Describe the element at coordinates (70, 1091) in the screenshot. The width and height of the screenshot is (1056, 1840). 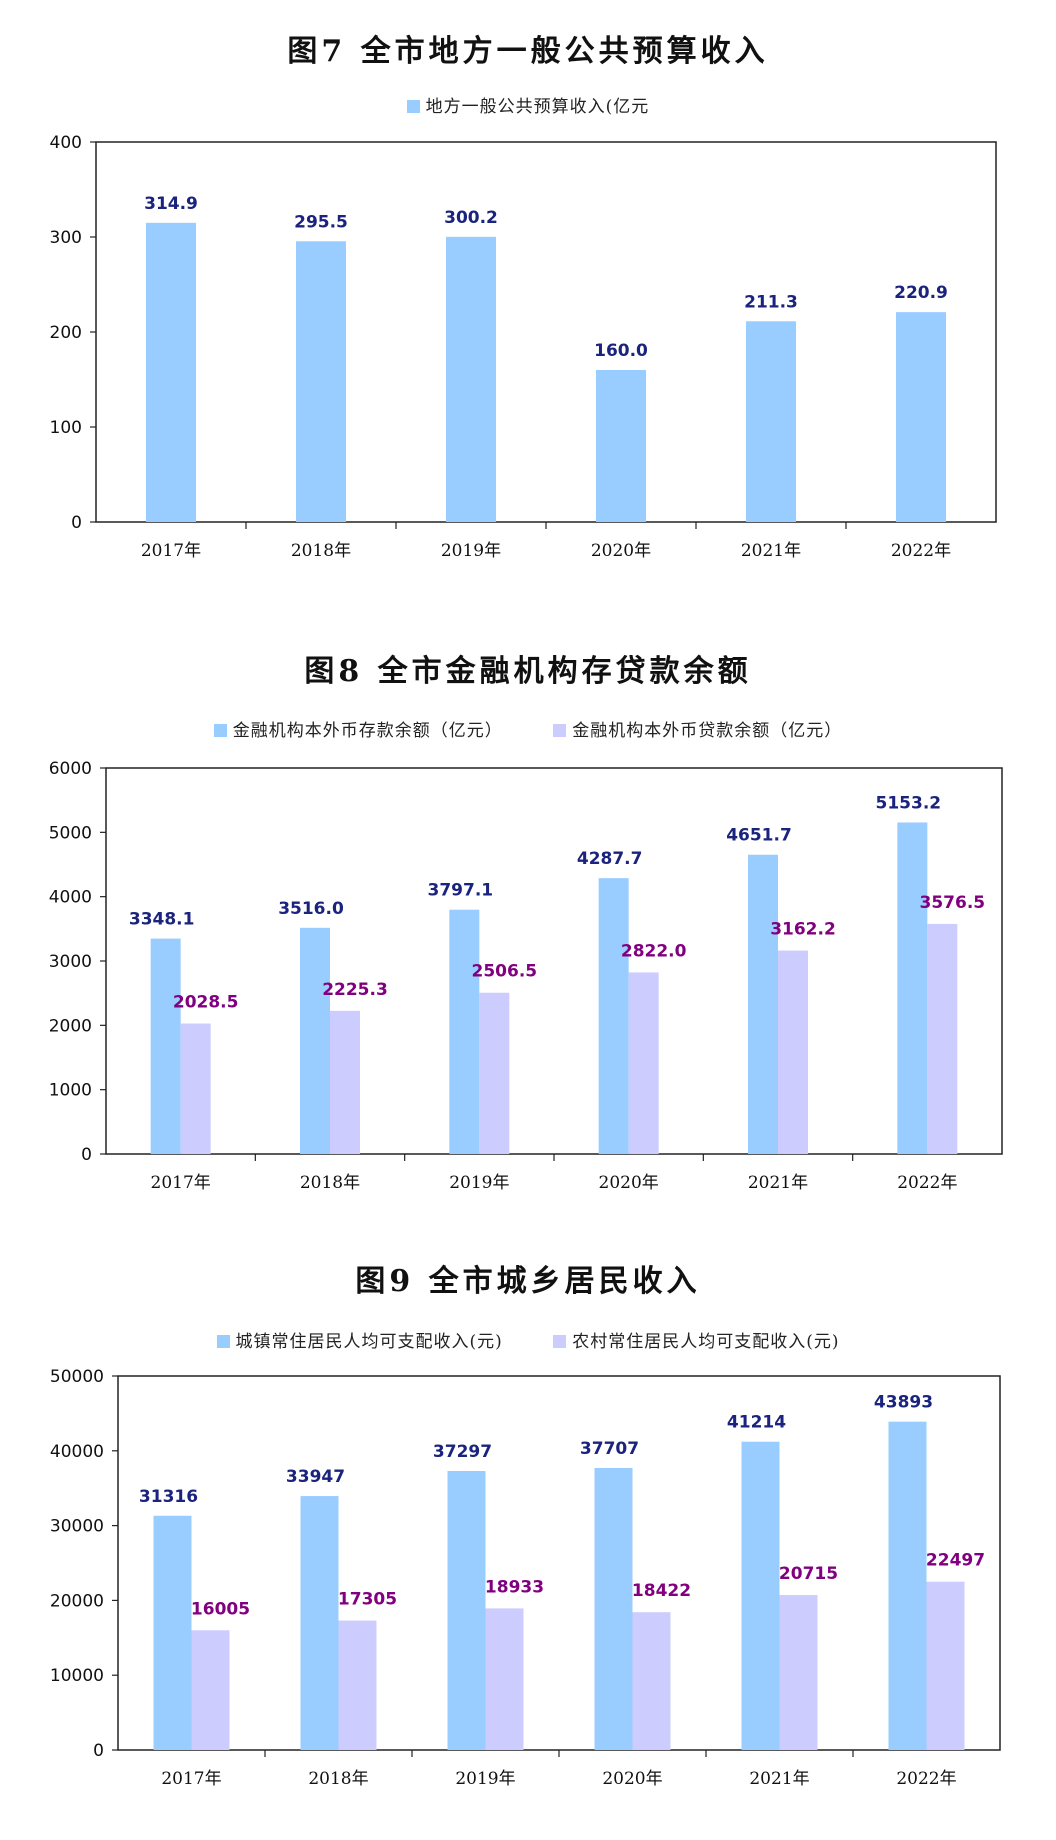
I see `y-tick-label: 1000` at that location.